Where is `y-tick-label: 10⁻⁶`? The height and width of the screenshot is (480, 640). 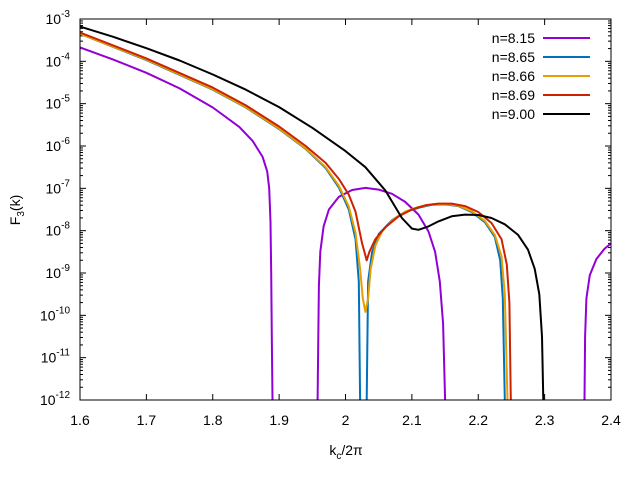 y-tick-label: 10⁻⁶ is located at coordinates (58, 145).